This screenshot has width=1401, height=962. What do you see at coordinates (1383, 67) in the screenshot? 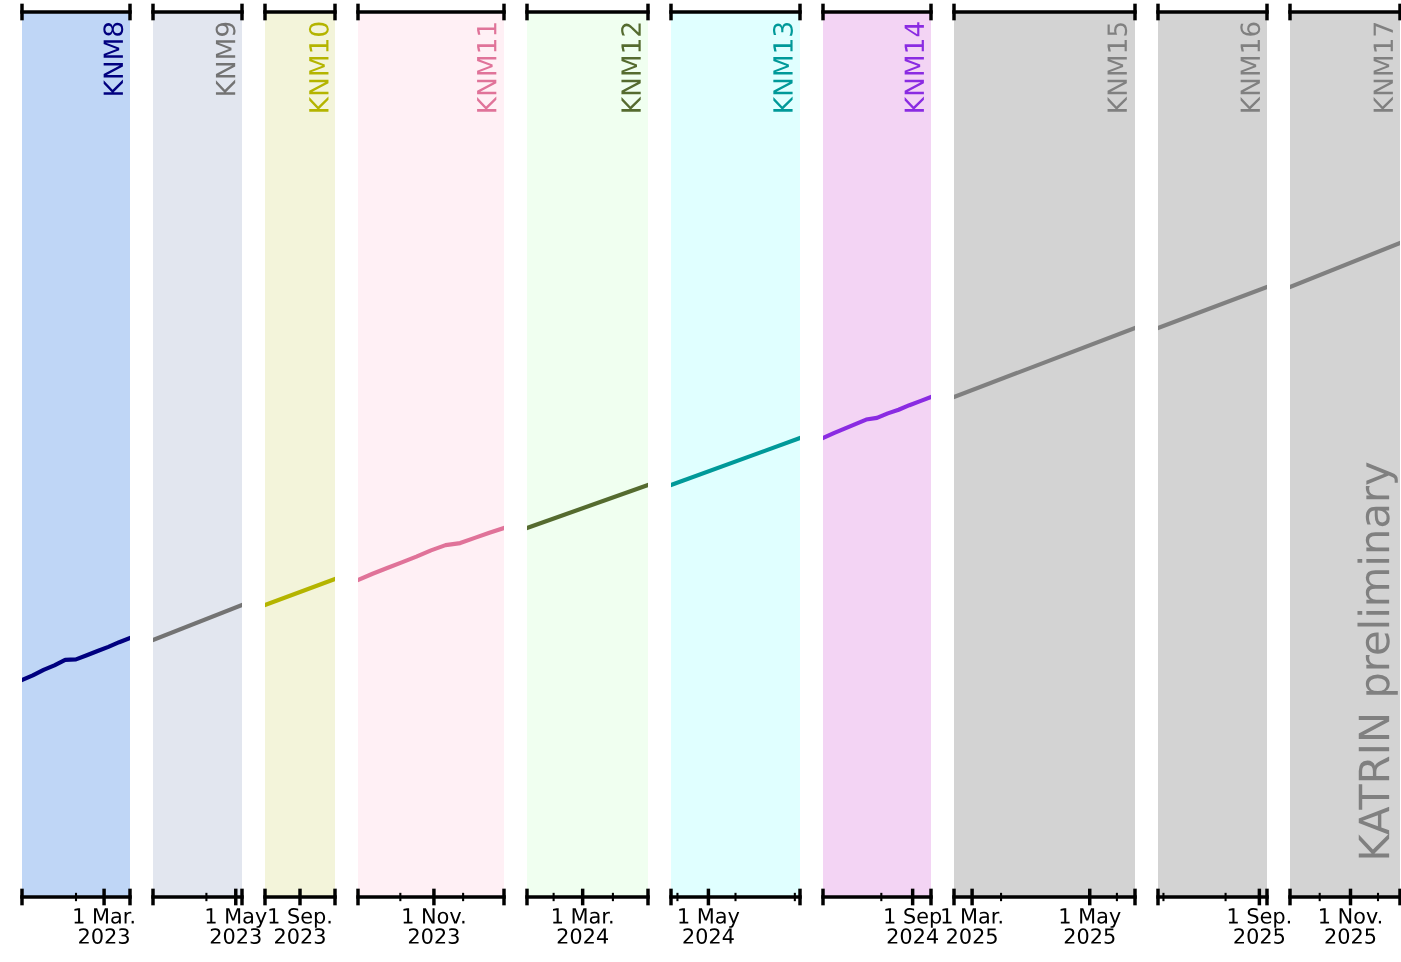
I see `text: KNM17` at bounding box center [1383, 67].